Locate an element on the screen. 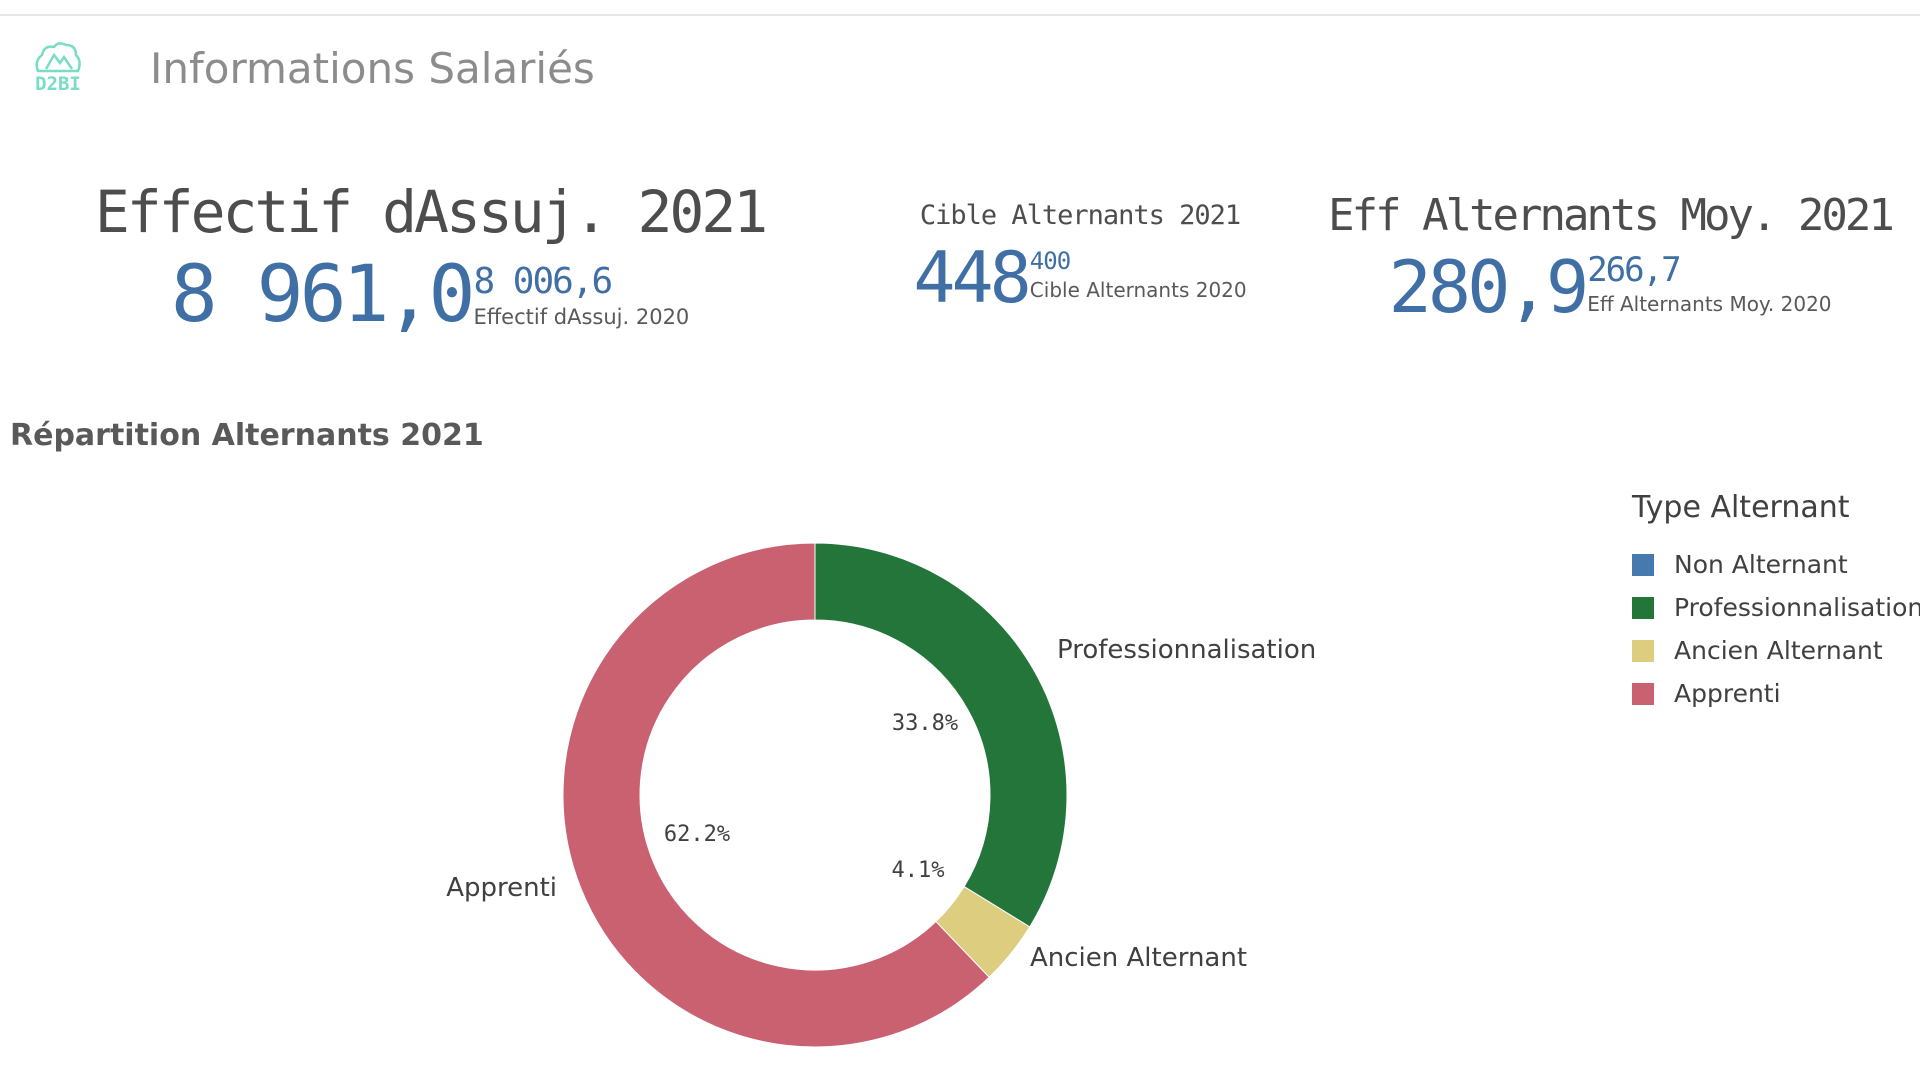 This screenshot has width=1920, height=1080. kpi-value: 280,9 is located at coordinates (1488, 287).